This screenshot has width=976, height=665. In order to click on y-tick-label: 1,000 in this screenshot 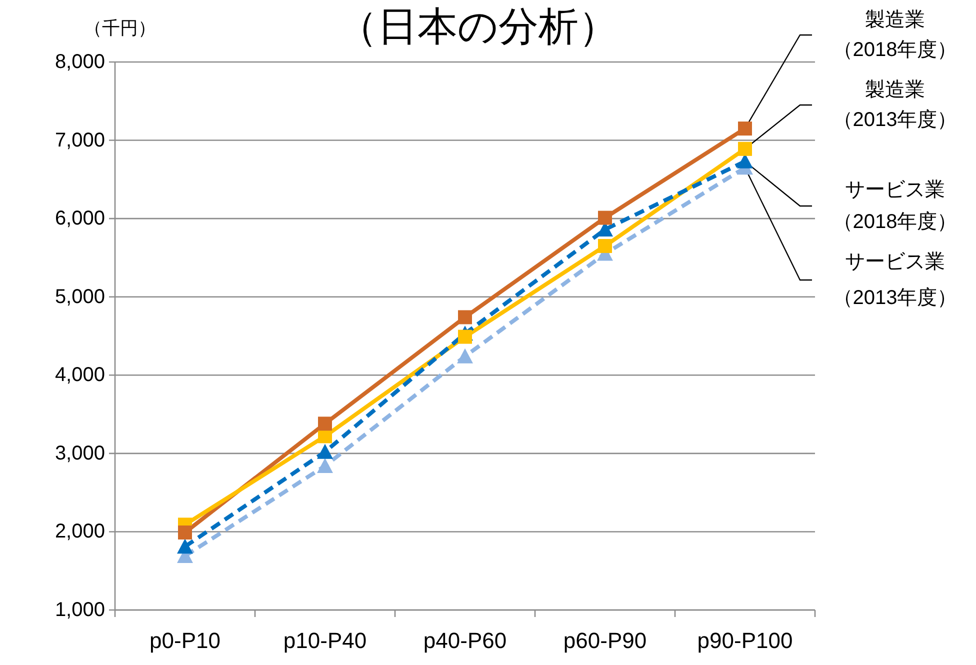, I will do `click(79, 610)`.